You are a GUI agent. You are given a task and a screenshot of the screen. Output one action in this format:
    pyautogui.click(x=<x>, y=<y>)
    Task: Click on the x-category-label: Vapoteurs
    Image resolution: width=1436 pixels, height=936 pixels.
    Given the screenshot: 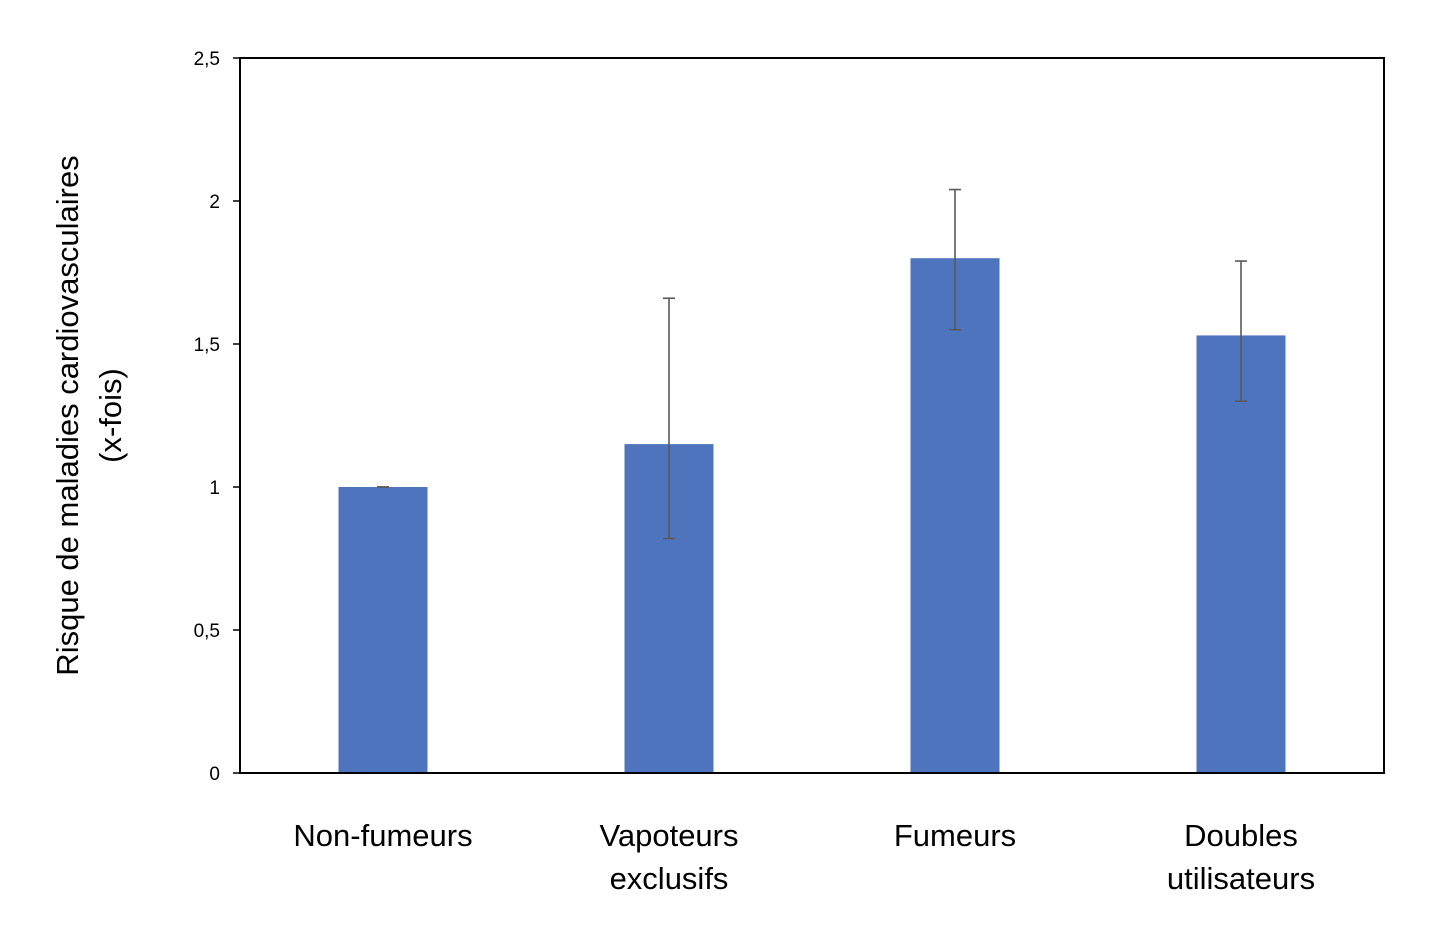 What is the action you would take?
    pyautogui.click(x=668, y=835)
    